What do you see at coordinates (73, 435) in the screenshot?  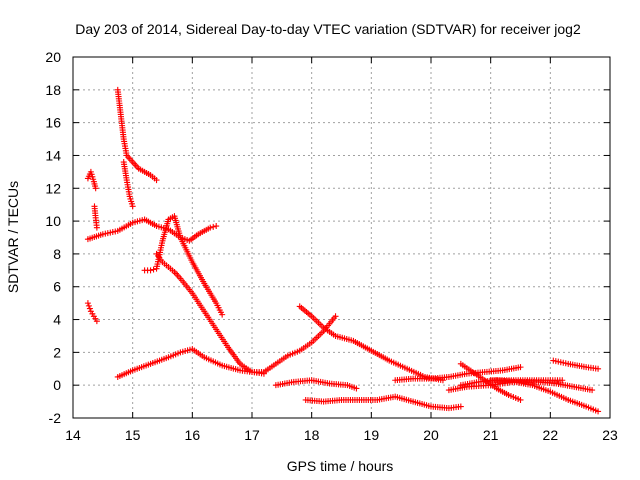 I see `x-tick-label: 14` at bounding box center [73, 435].